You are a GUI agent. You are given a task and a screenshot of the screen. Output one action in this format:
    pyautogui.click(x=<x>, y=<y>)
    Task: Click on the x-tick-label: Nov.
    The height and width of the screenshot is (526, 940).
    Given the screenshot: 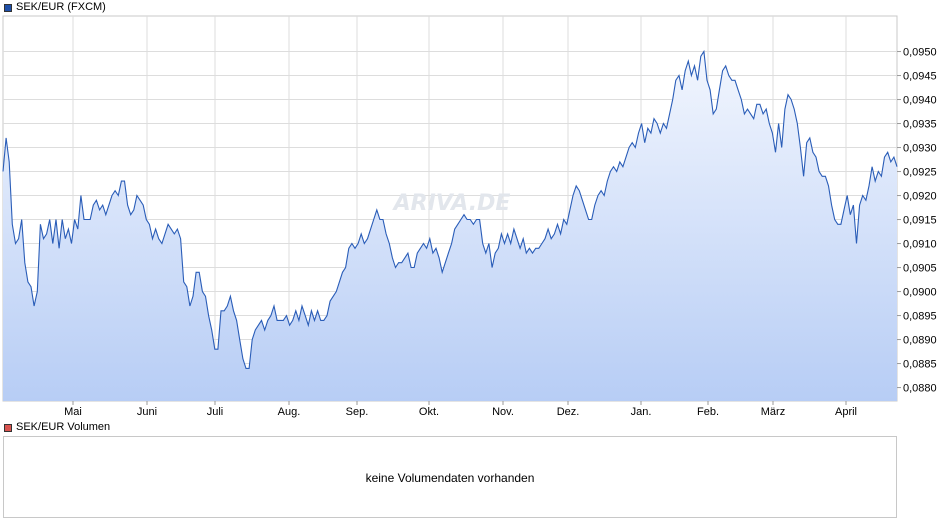 What is the action you would take?
    pyautogui.click(x=503, y=412)
    